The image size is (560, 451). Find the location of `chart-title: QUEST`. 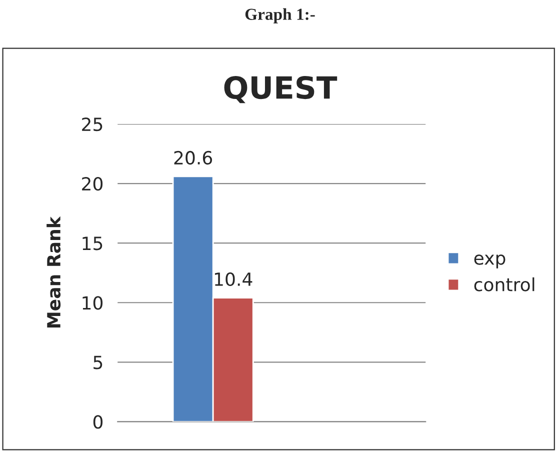

chart-title: QUEST is located at coordinates (281, 90).